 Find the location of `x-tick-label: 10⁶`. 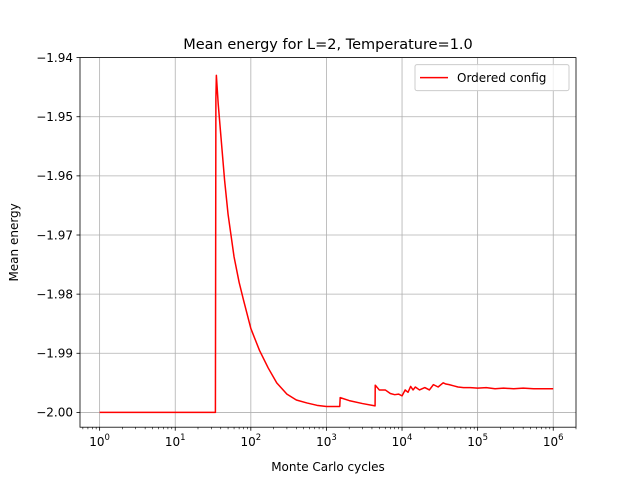

x-tick-label: 10⁶ is located at coordinates (553, 441).